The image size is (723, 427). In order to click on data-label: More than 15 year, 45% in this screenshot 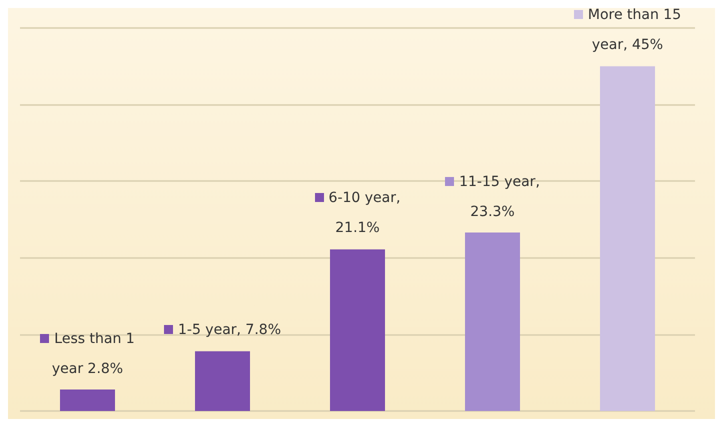, I will do `click(634, 31)`.